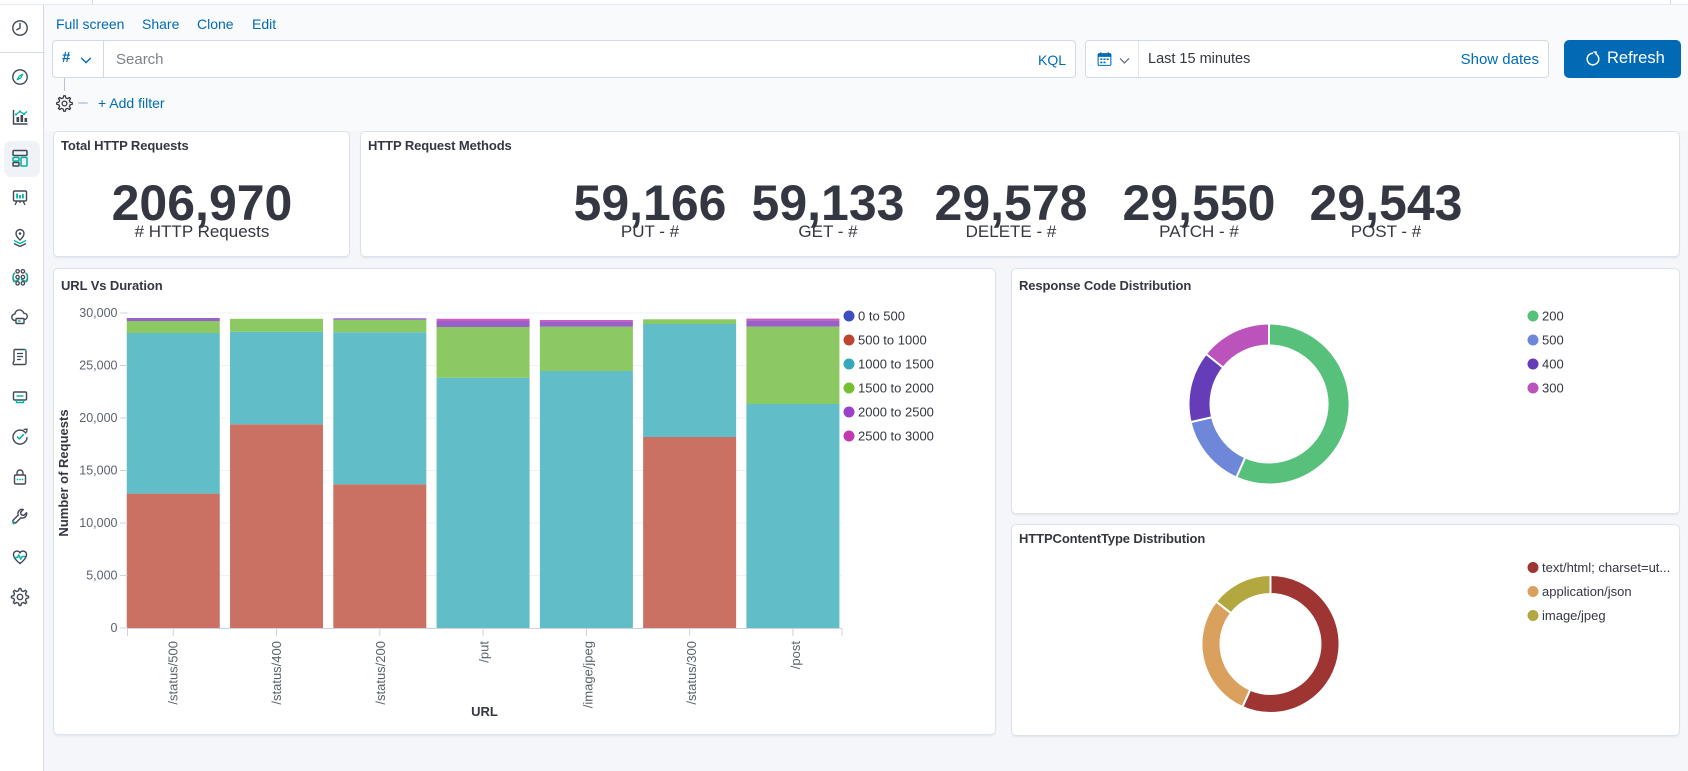  Describe the element at coordinates (1553, 316) in the screenshot. I see `svg-text: 200` at that location.